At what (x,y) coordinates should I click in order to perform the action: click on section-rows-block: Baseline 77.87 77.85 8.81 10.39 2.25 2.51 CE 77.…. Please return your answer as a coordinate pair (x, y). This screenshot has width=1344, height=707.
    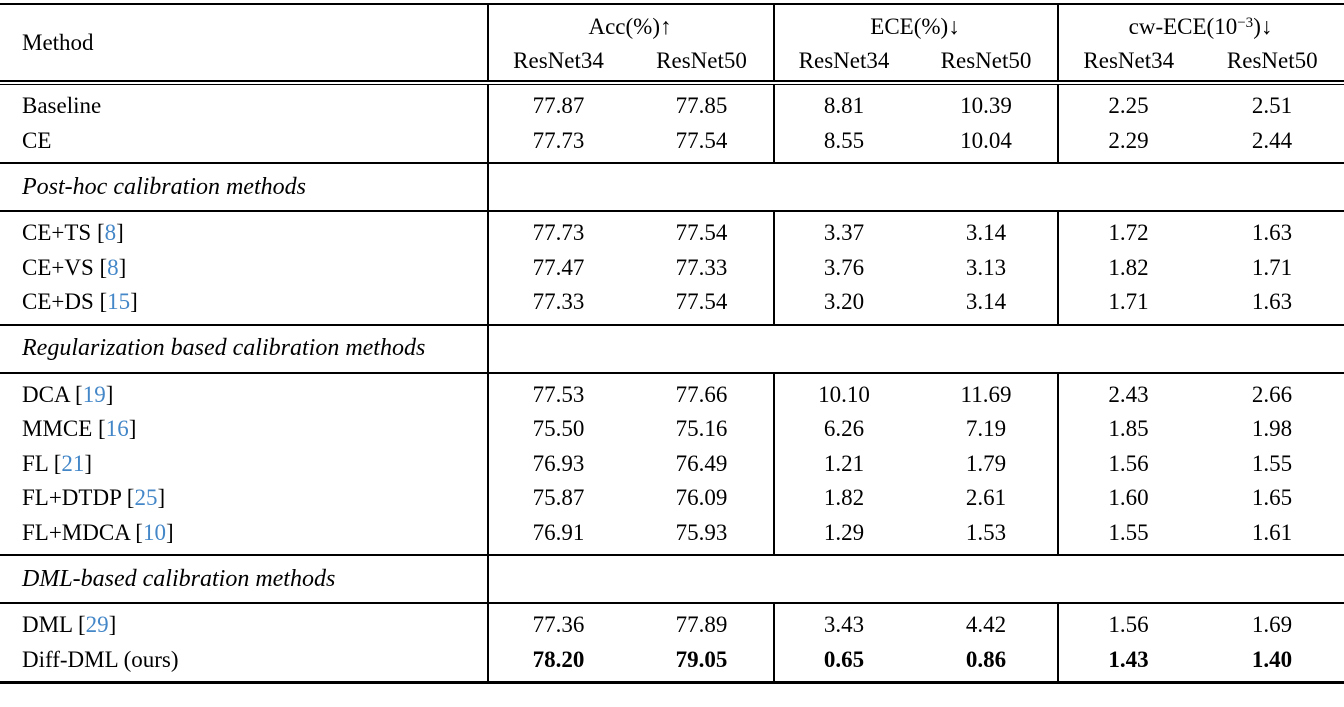
    Looking at the image, I should click on (672, 123).